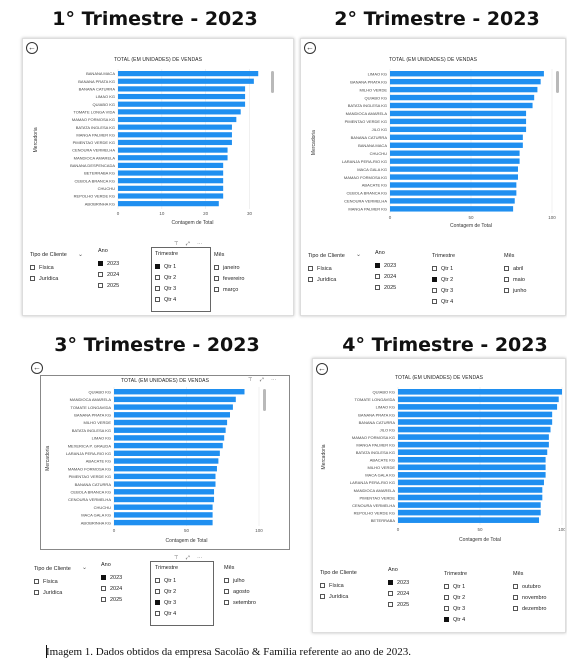 This screenshot has width=567, height=665. I want to click on slicer-option: abril, so click(515, 268).